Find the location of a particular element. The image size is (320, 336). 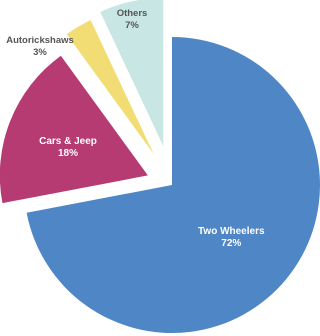

slice-percent-others: 7% is located at coordinates (132, 25).